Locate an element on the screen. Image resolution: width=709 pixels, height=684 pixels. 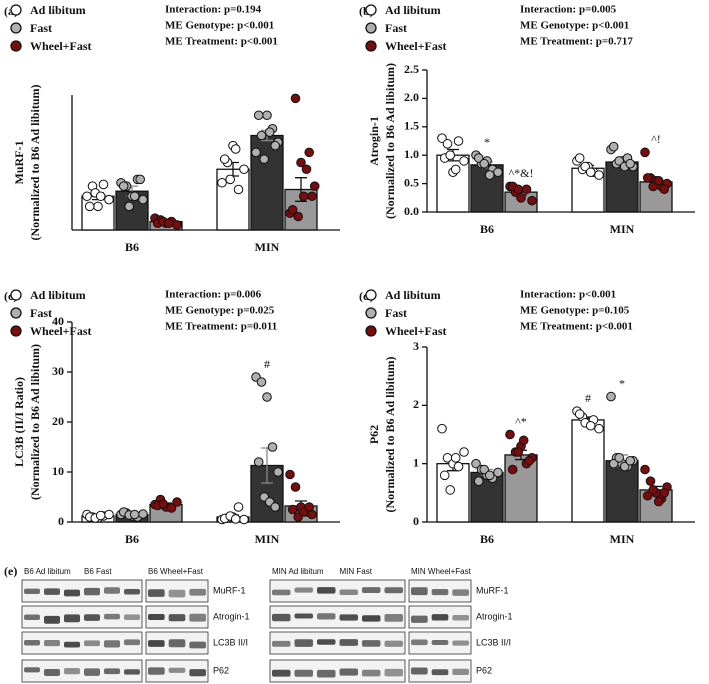
y-tick-label: 30 is located at coordinates (58, 371).